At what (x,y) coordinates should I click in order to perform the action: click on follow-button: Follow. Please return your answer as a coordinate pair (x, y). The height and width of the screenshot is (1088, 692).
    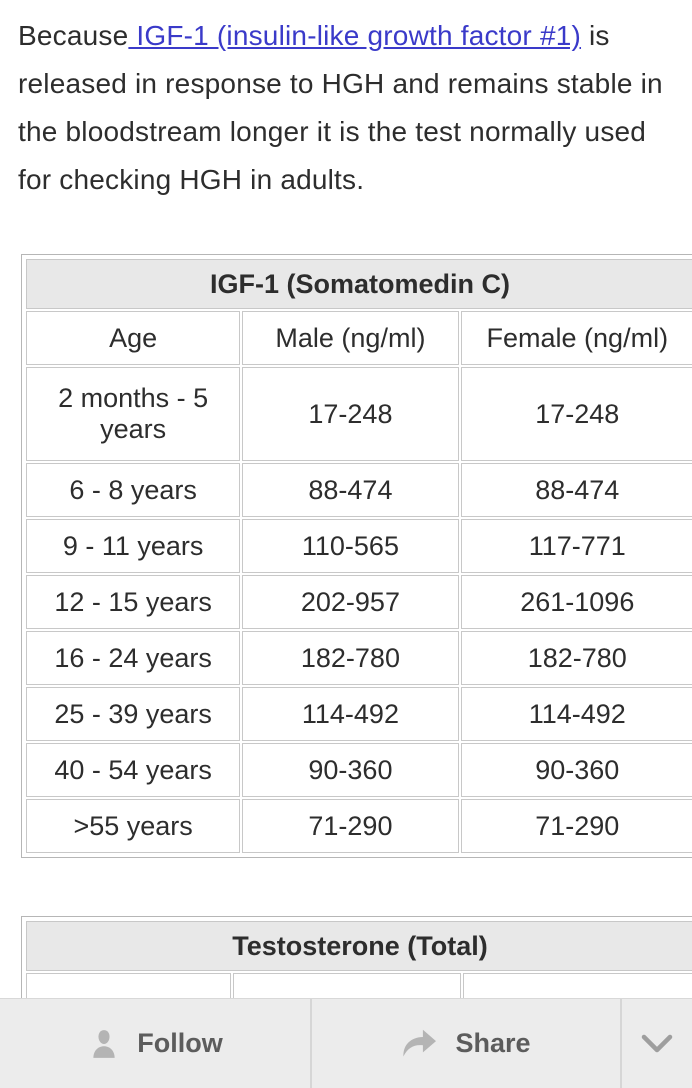
    Looking at the image, I should click on (155, 1043).